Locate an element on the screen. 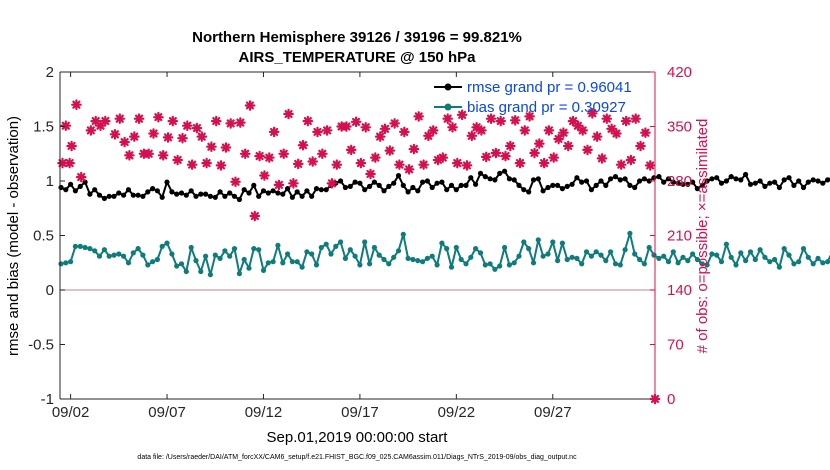 The image size is (830, 470). x-tick-label: 09/07 is located at coordinates (167, 412).